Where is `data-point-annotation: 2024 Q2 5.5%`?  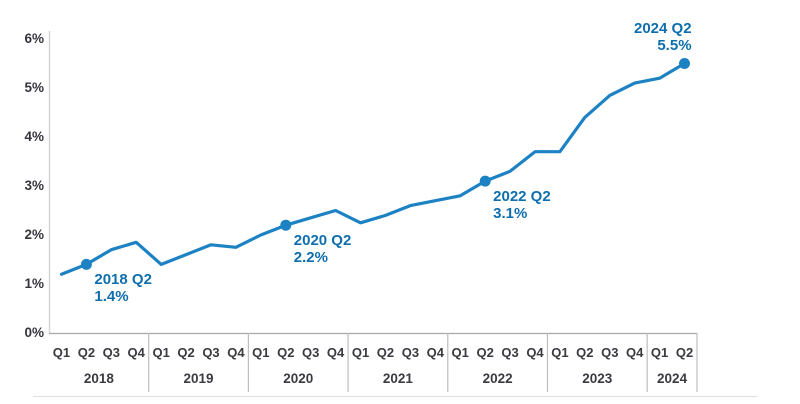
data-point-annotation: 2024 Q2 5.5% is located at coordinates (663, 37).